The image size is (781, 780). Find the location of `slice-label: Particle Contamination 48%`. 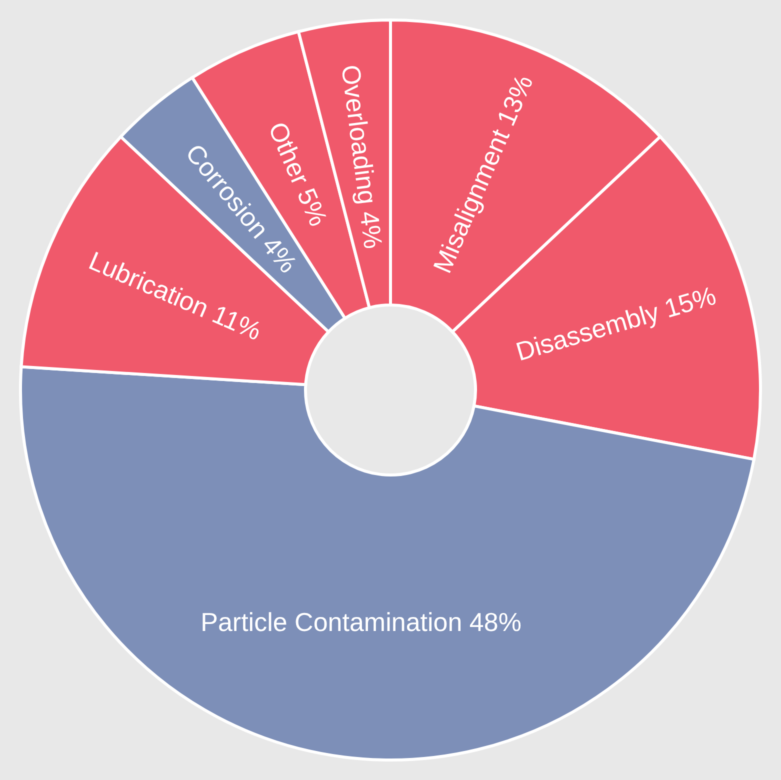

slice-label: Particle Contamination 48% is located at coordinates (361, 622).